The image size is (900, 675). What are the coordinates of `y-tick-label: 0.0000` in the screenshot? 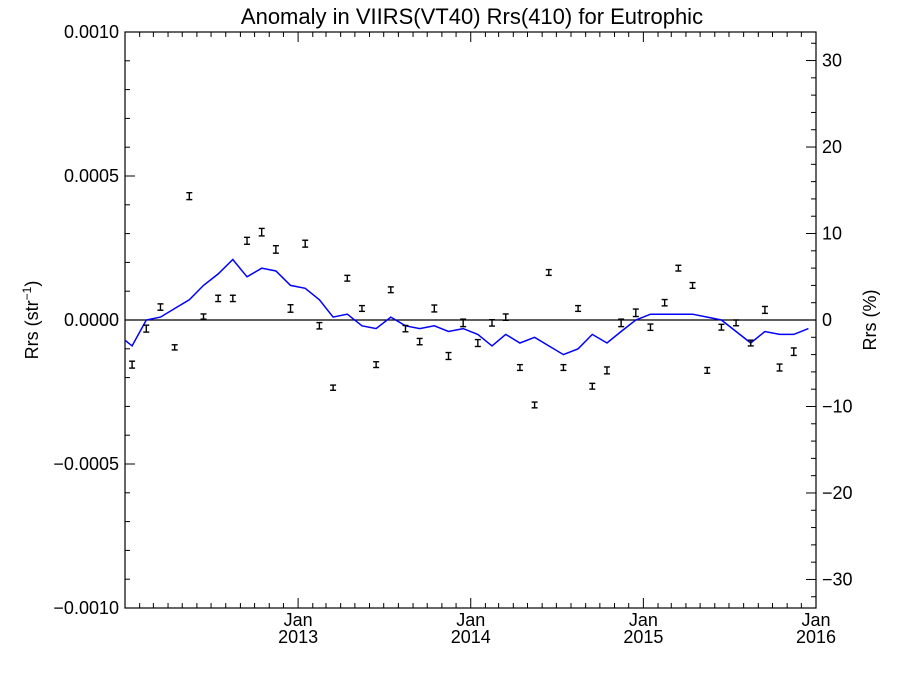 It's located at (91, 320).